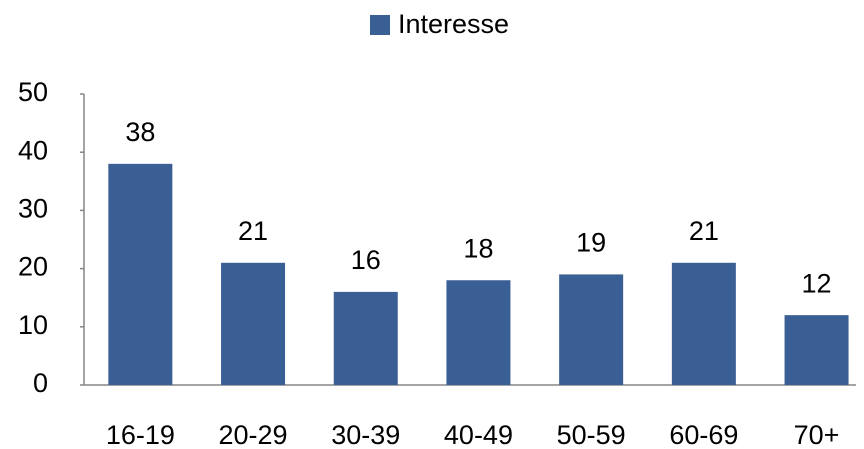 The height and width of the screenshot is (449, 864). What do you see at coordinates (365, 434) in the screenshot?
I see `x-tick-label: 30-39` at bounding box center [365, 434].